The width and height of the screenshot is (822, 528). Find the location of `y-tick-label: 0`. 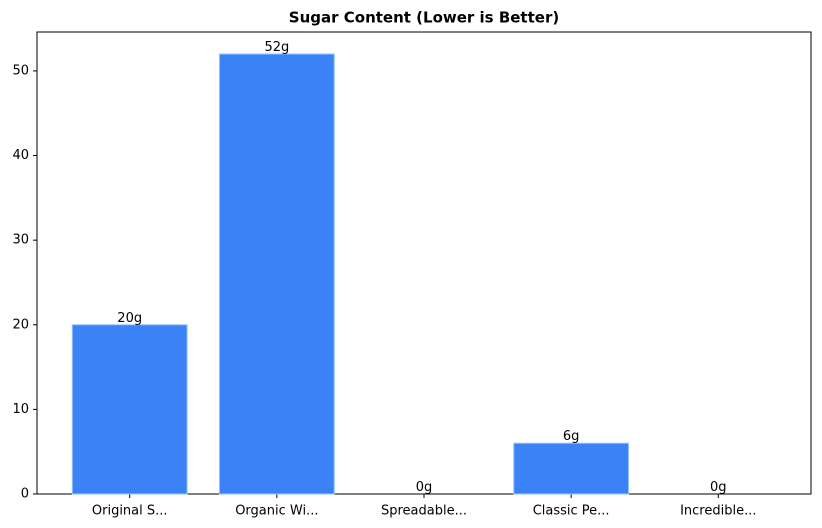

y-tick-label: 0 is located at coordinates (25, 494).